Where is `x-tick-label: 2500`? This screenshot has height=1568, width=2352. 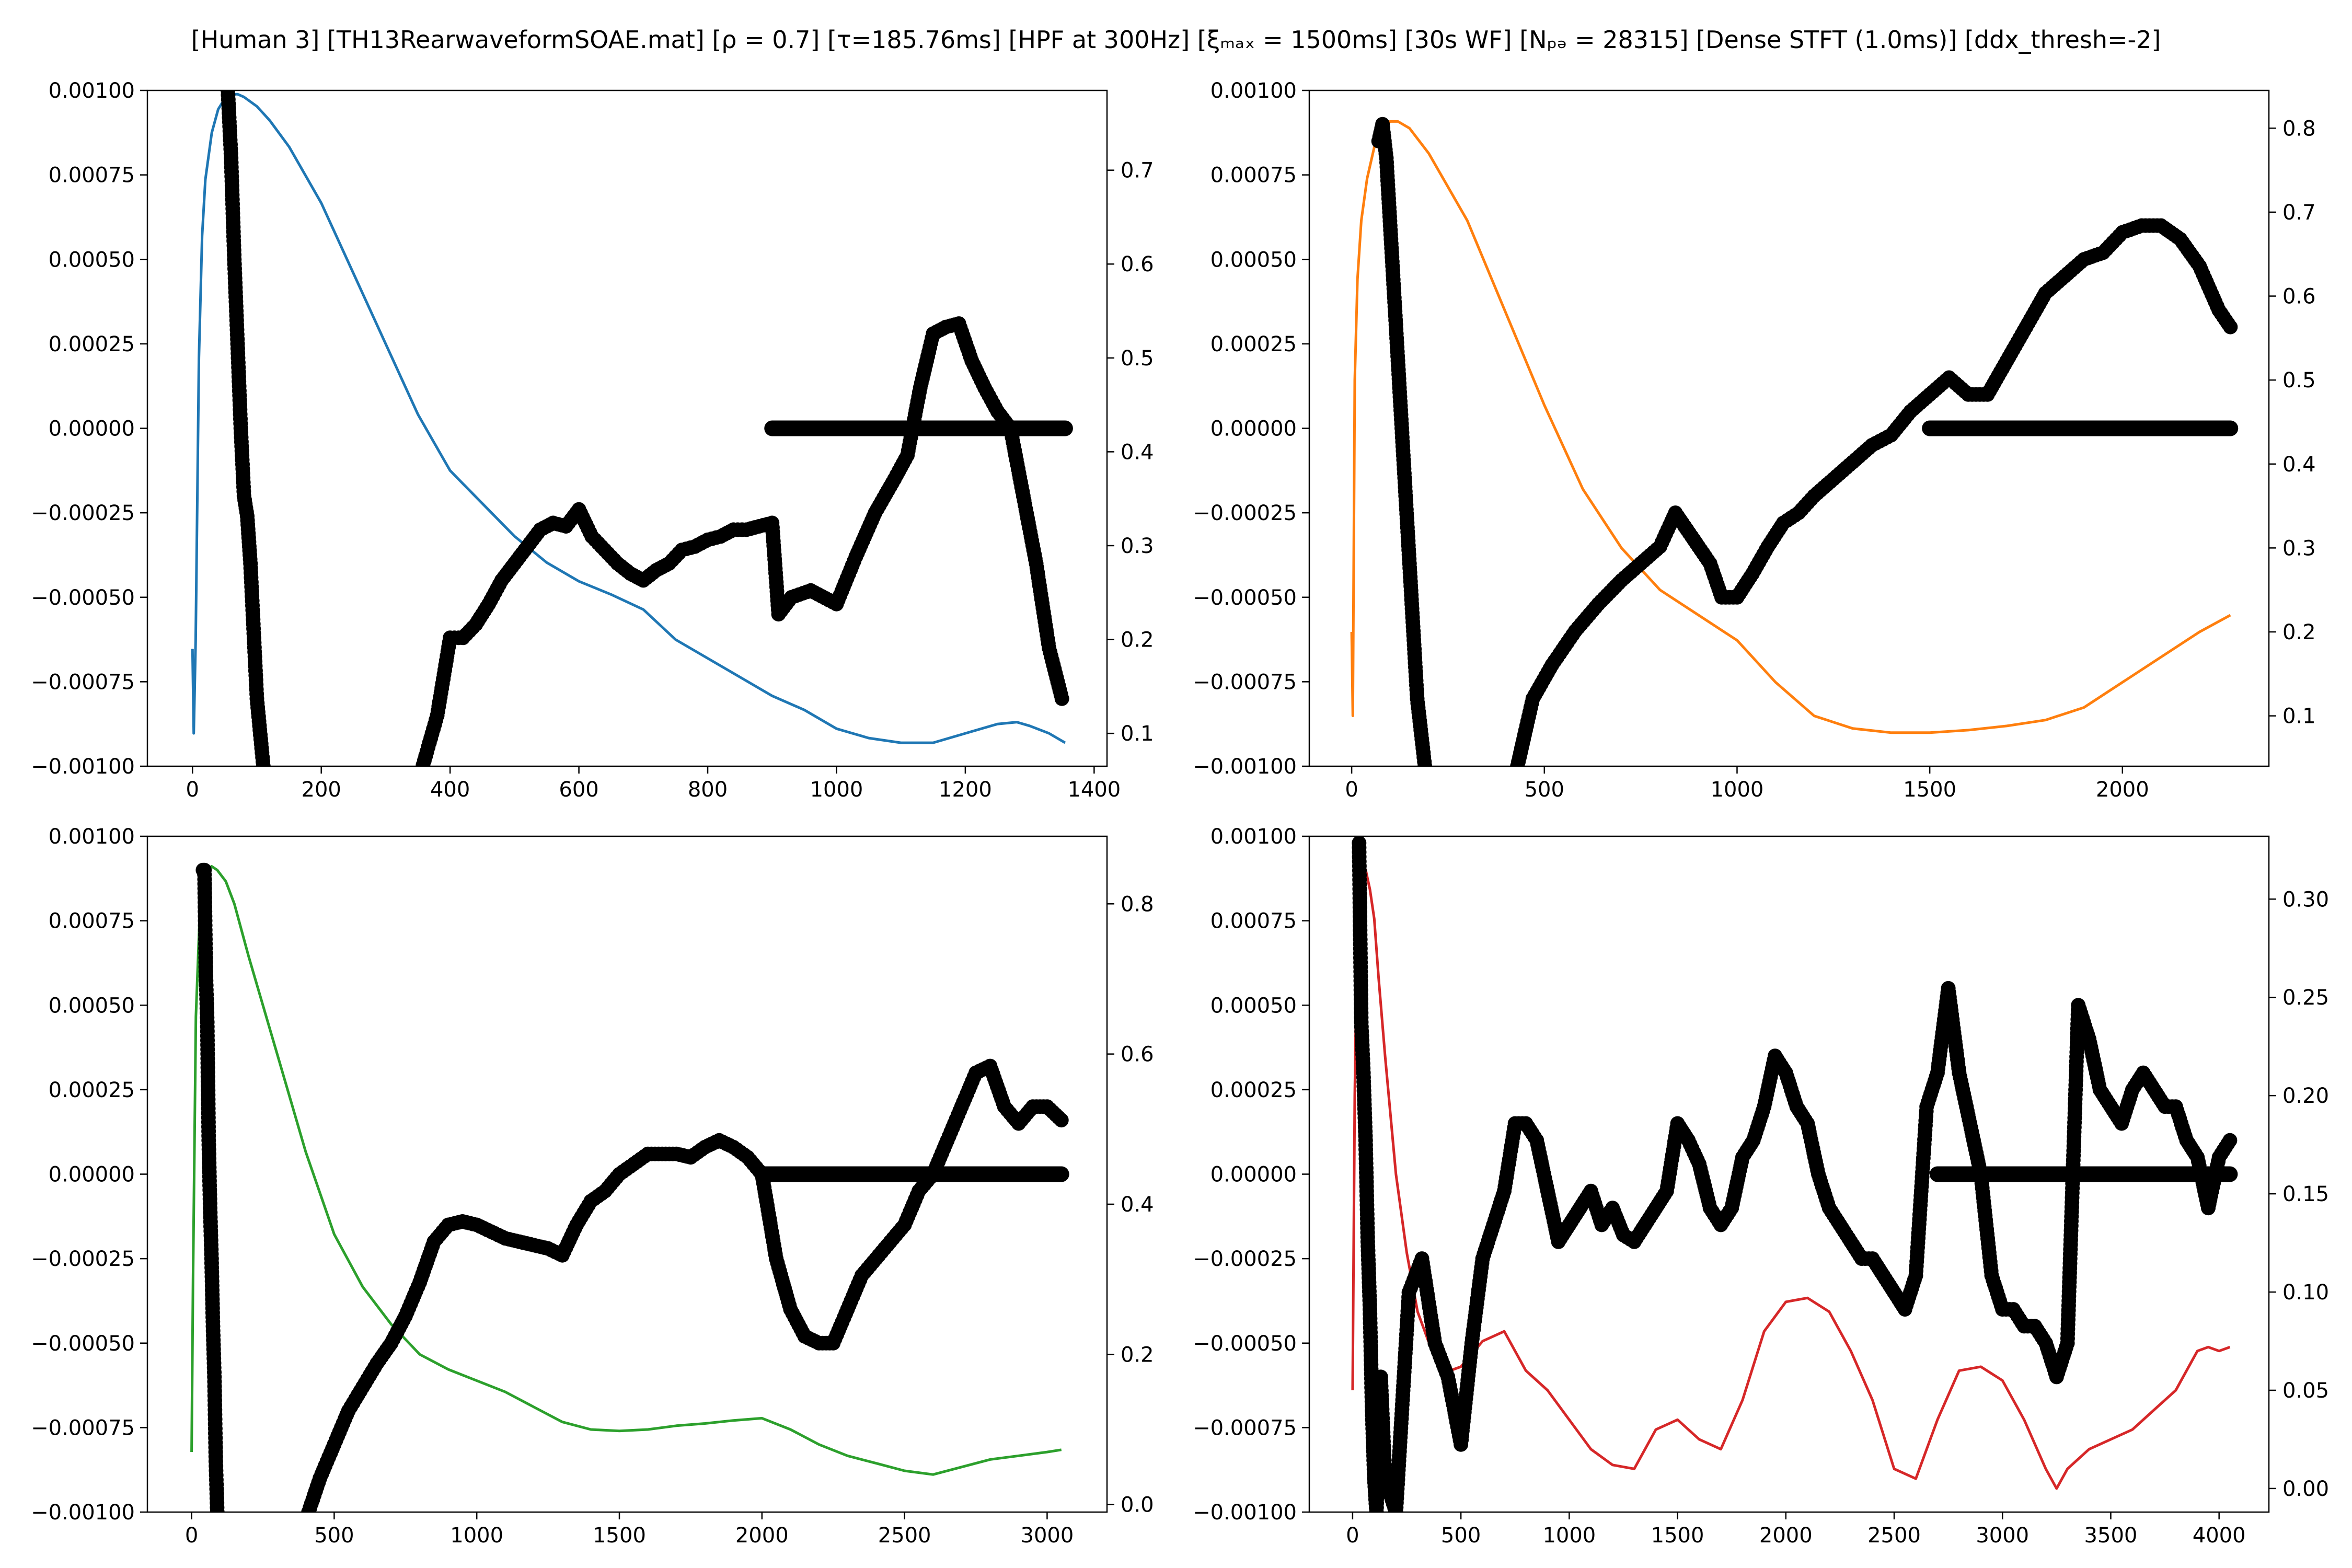 x-tick-label: 2500 is located at coordinates (1894, 1536).